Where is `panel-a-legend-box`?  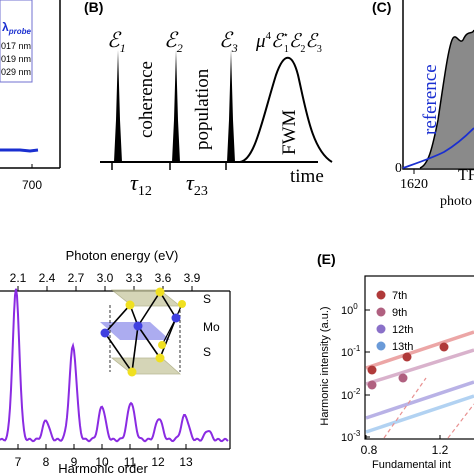
panel-a-legend-box is located at coordinates (16, 41).